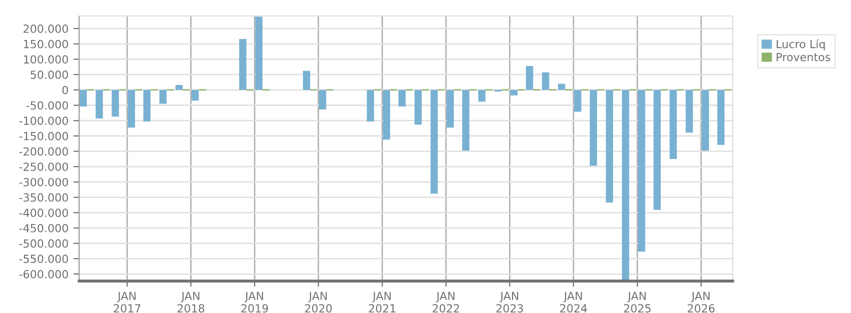 This screenshot has height=313, width=851. What do you see at coordinates (43, 259) in the screenshot?
I see `y-tick-label: -550.000` at bounding box center [43, 259].